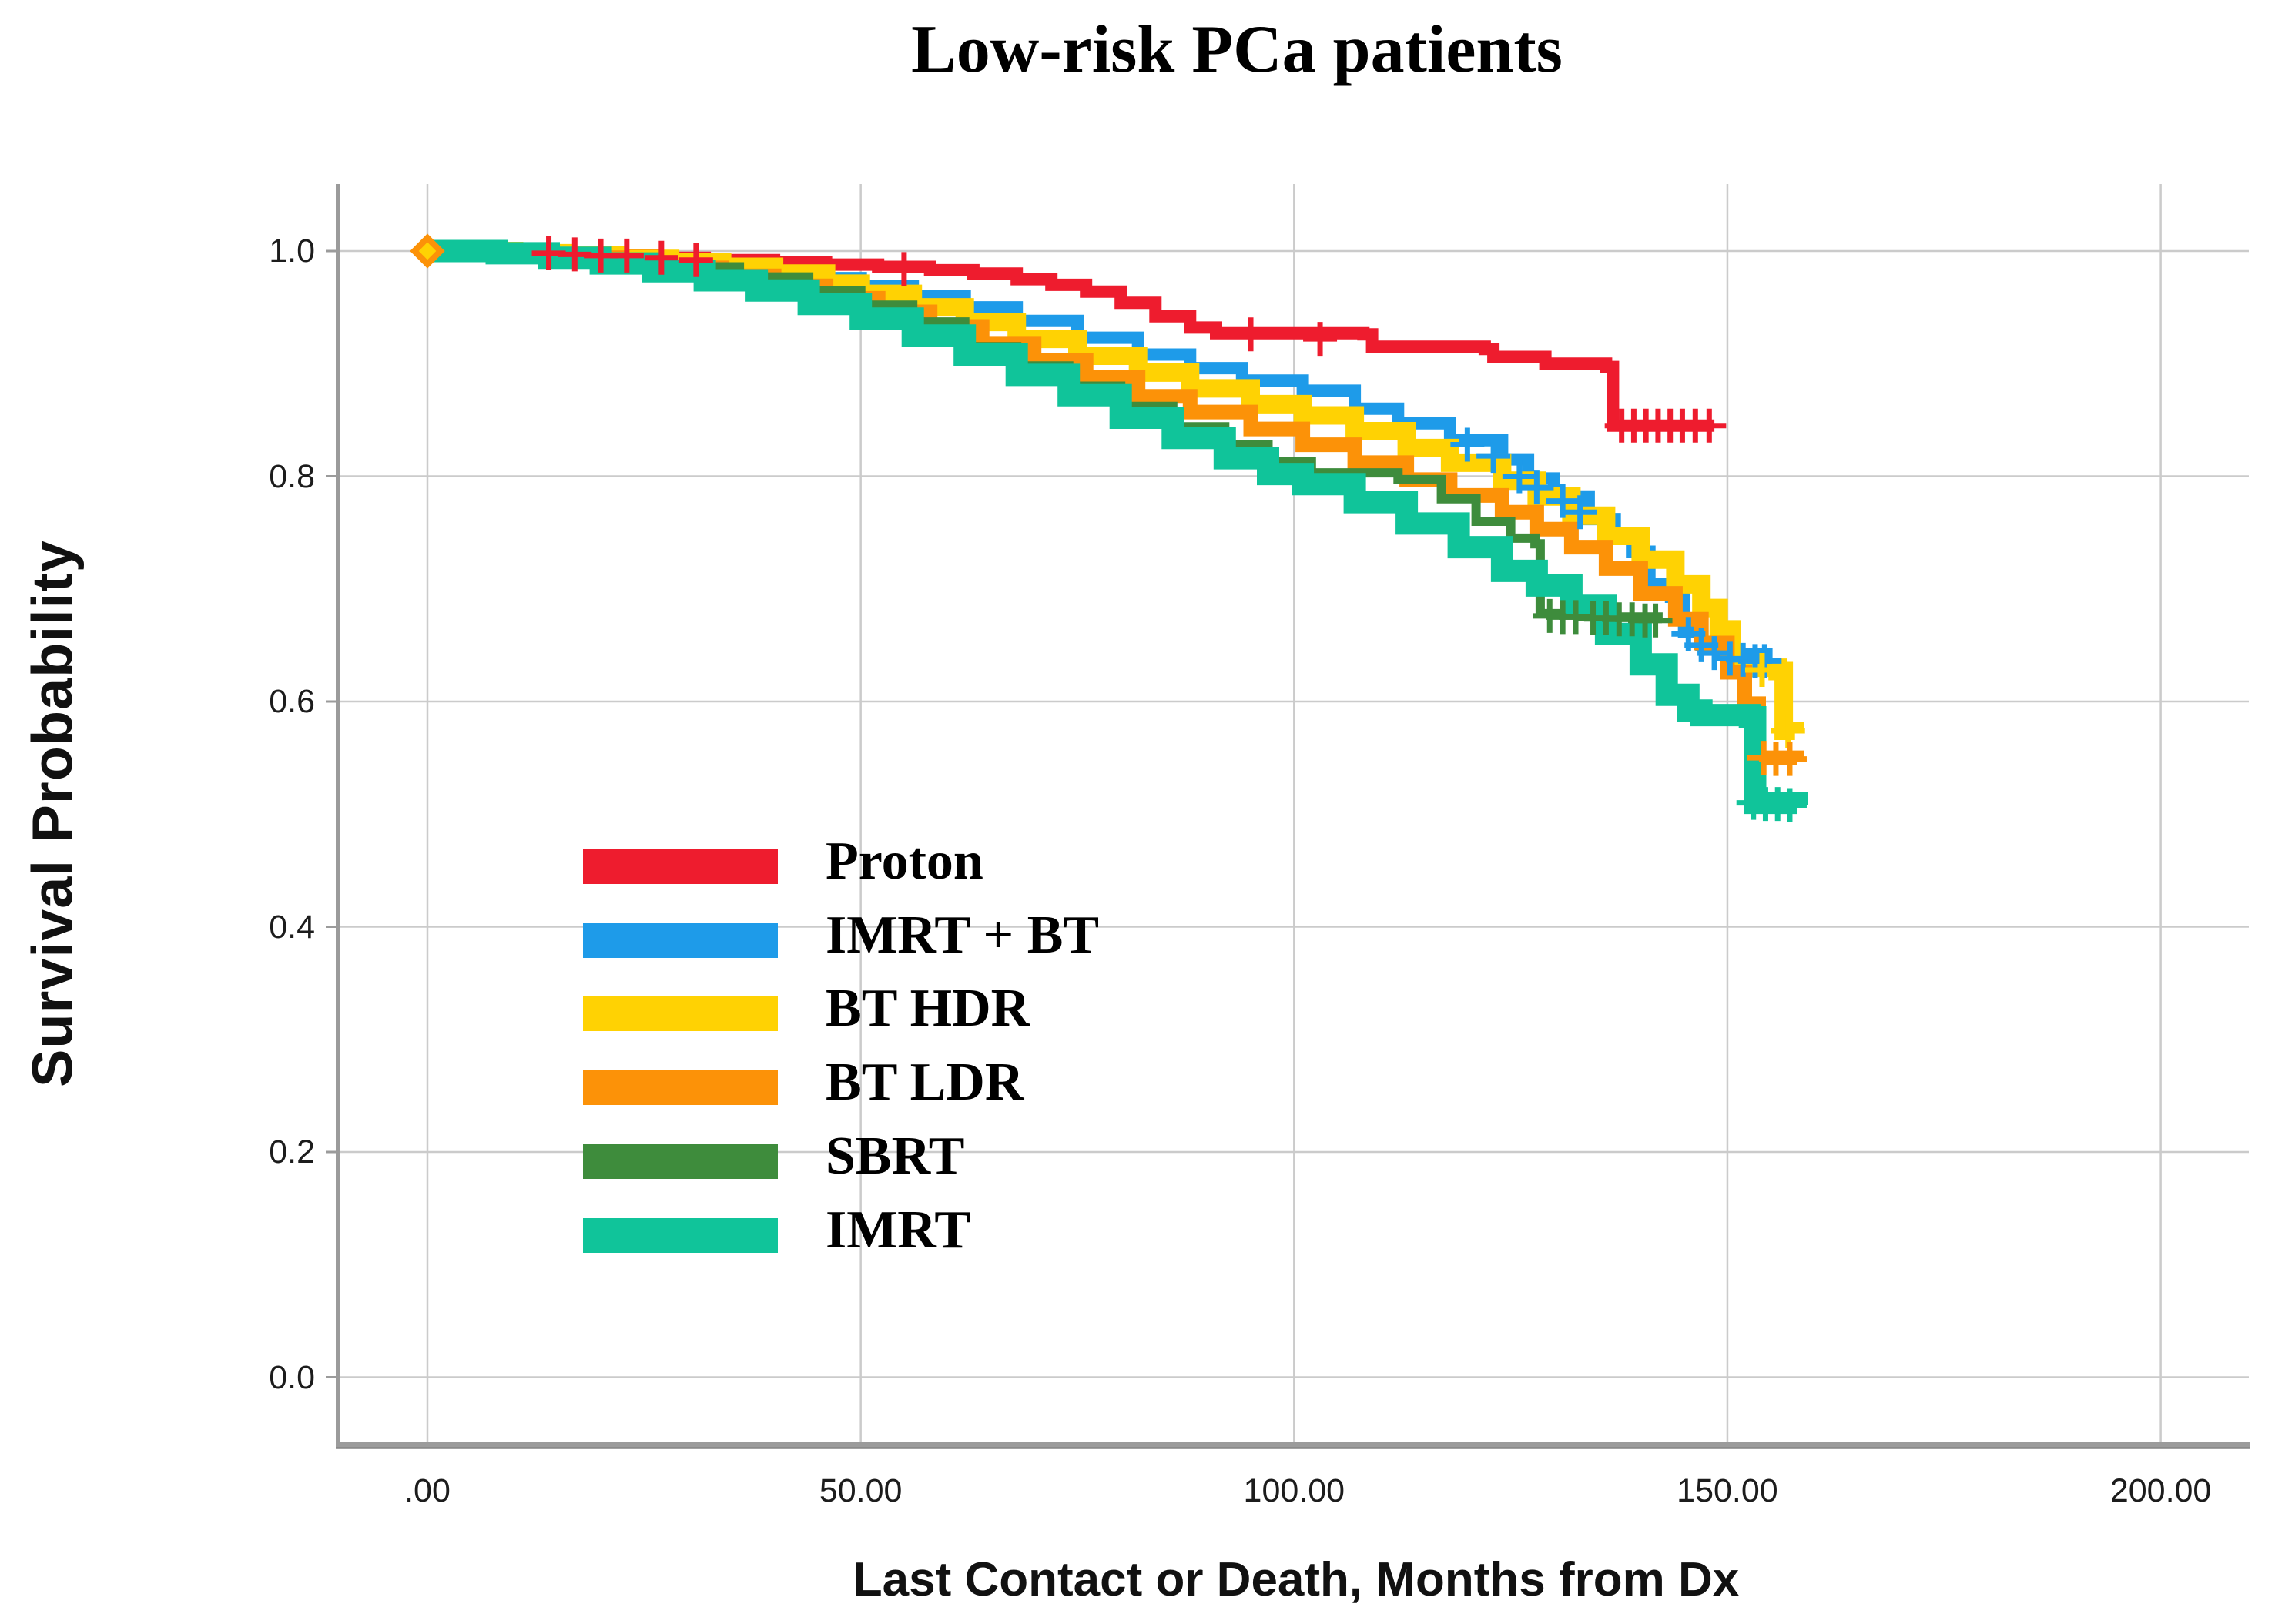 Image resolution: width=2275 pixels, height=1624 pixels. Describe the element at coordinates (896, 1156) in the screenshot. I see `legend-label: SBRT` at that location.